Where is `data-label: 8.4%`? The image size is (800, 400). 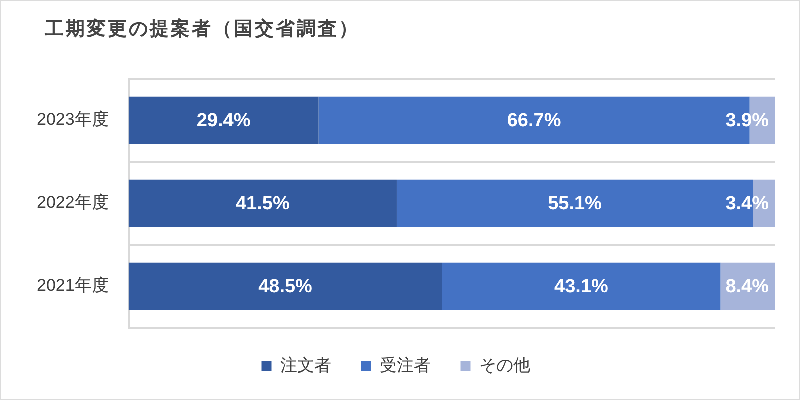
data-label: 8.4% is located at coordinates (748, 287).